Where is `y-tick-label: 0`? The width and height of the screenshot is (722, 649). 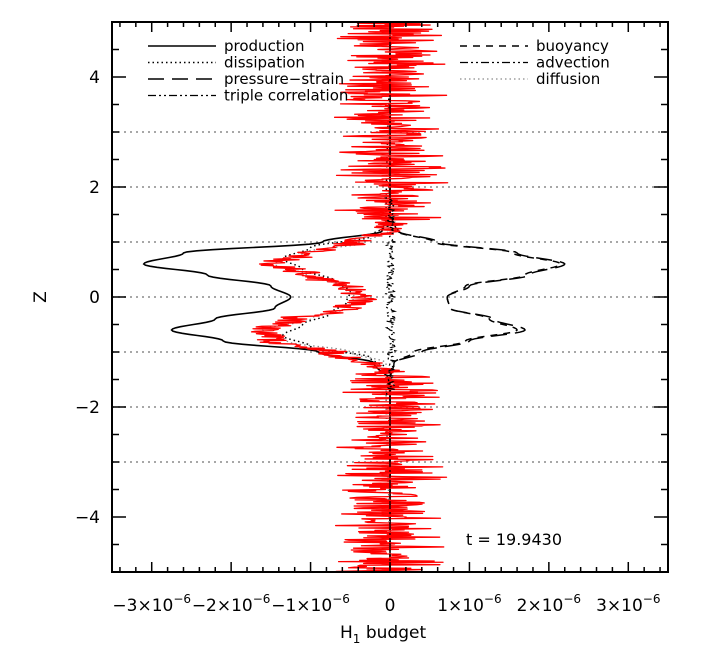 y-tick-label: 0 is located at coordinates (94, 298).